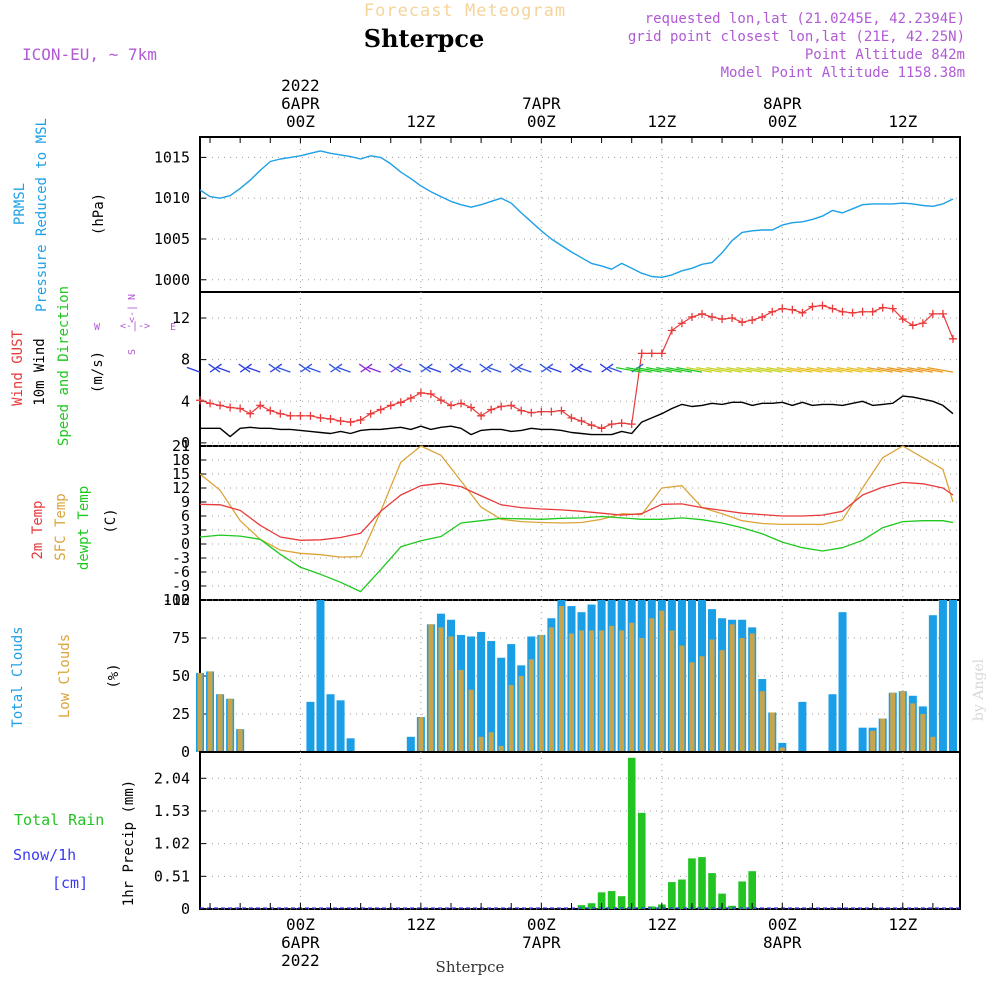 Image resolution: width=1000 pixels, height=1000 pixels. I want to click on snow-unit-label: [cm], so click(70, 883).